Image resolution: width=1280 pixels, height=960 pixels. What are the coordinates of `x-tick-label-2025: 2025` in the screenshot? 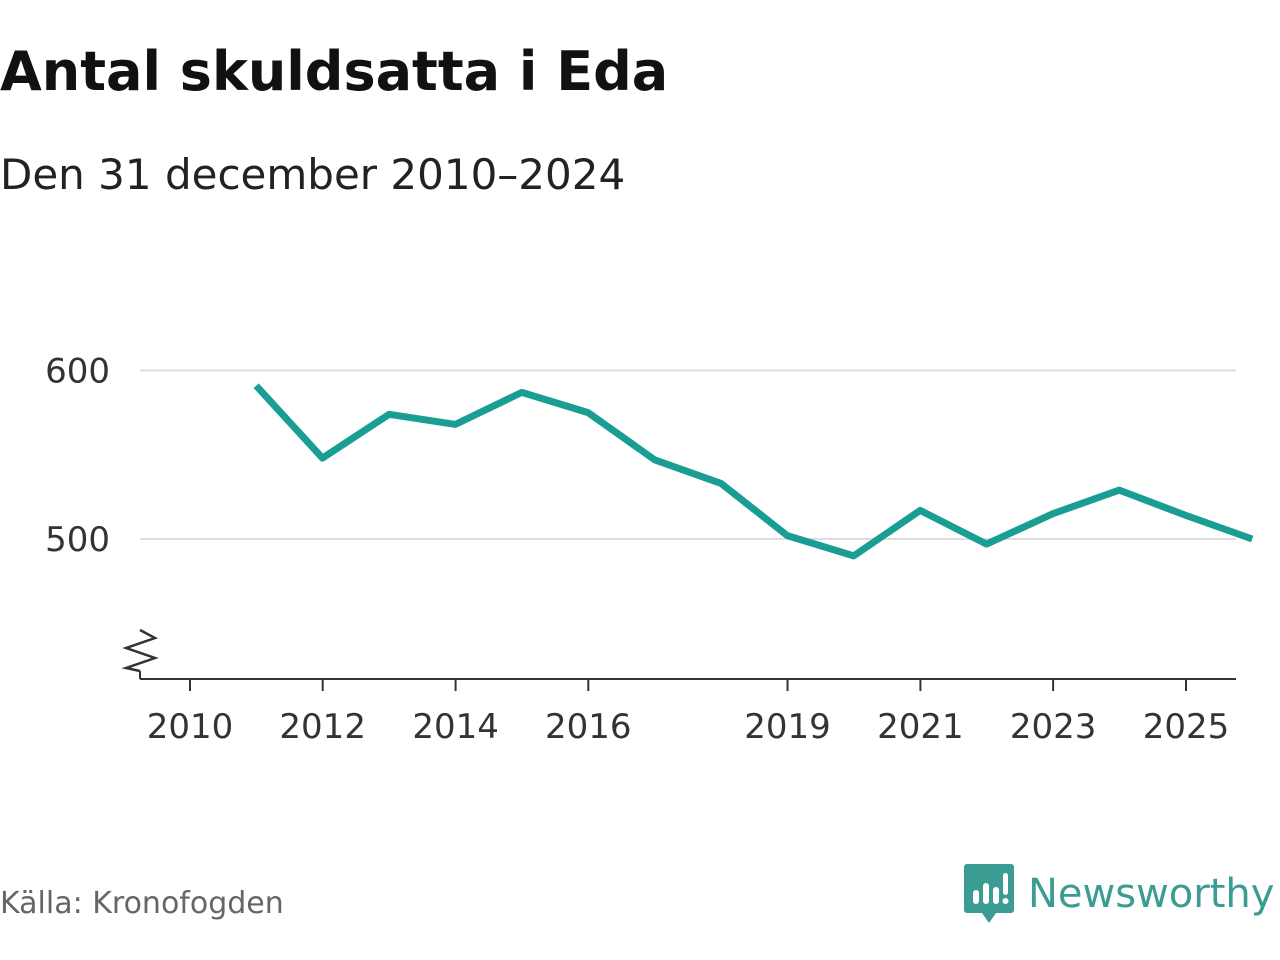 It's located at (1186, 727).